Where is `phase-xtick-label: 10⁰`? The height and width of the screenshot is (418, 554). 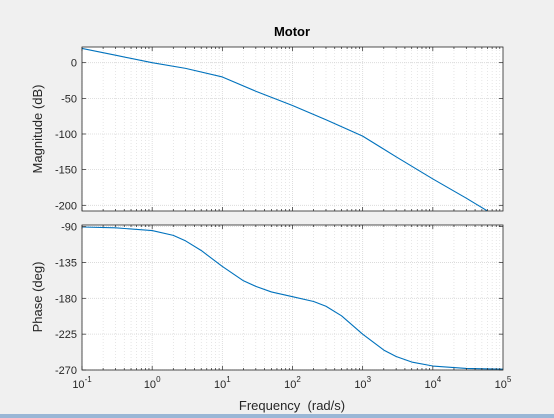 phase-xtick-label: 10⁰ is located at coordinates (152, 383).